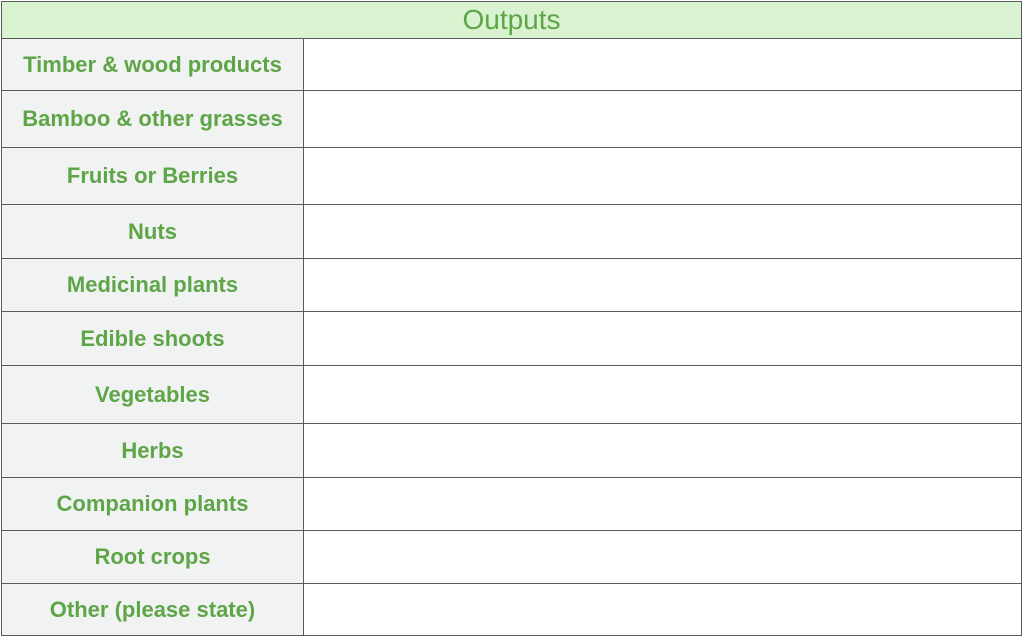 This screenshot has height=638, width=1024. I want to click on row-input-bamboo, so click(662, 119).